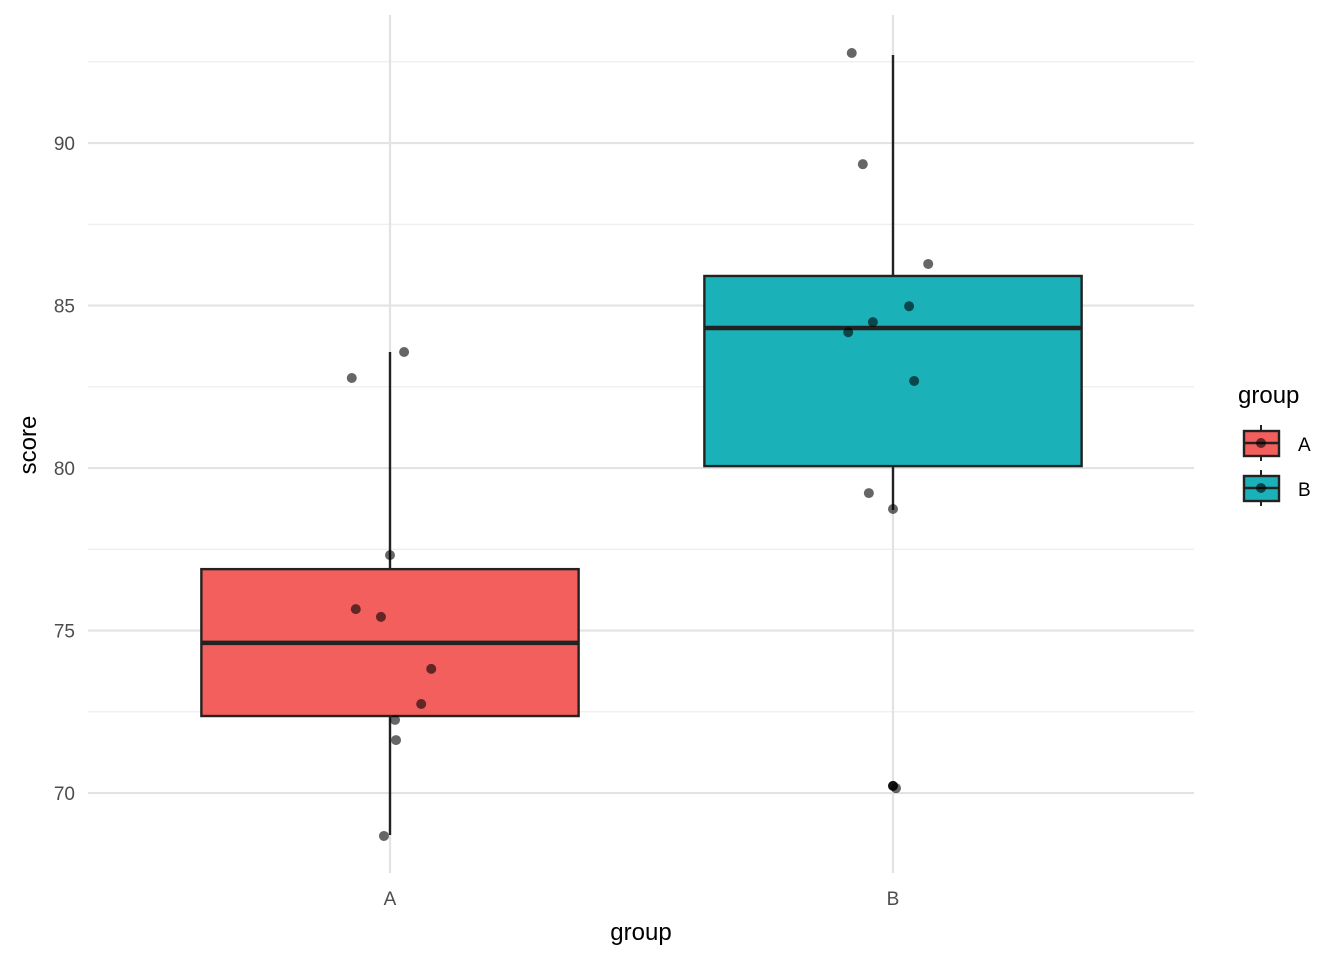 This screenshot has height=965, width=1344. Describe the element at coordinates (64, 144) in the screenshot. I see `y-tick-label: 90` at that location.